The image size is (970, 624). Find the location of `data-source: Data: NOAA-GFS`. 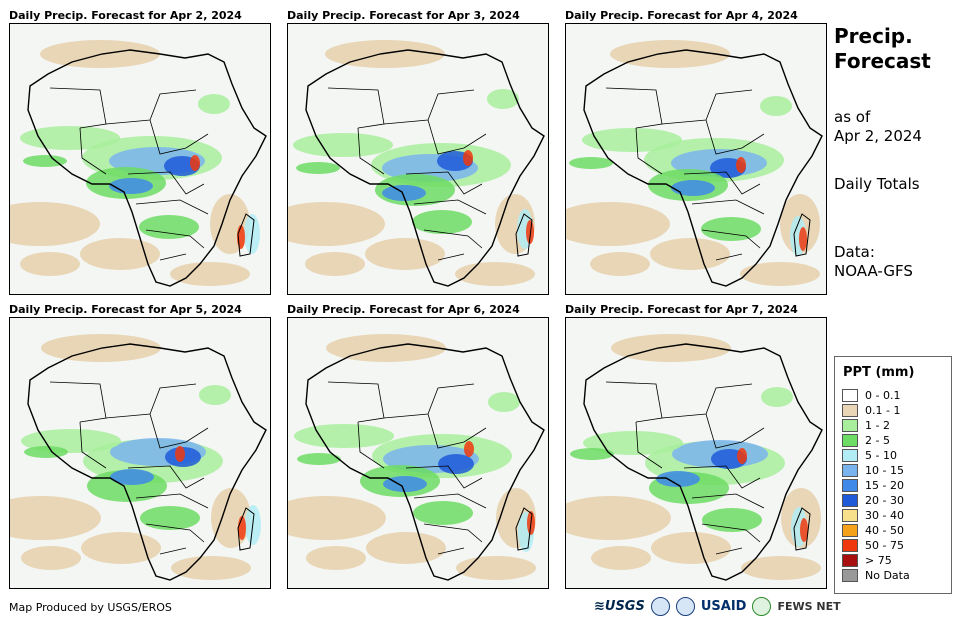

data-source: Data: NOAA-GFS is located at coordinates (873, 262).